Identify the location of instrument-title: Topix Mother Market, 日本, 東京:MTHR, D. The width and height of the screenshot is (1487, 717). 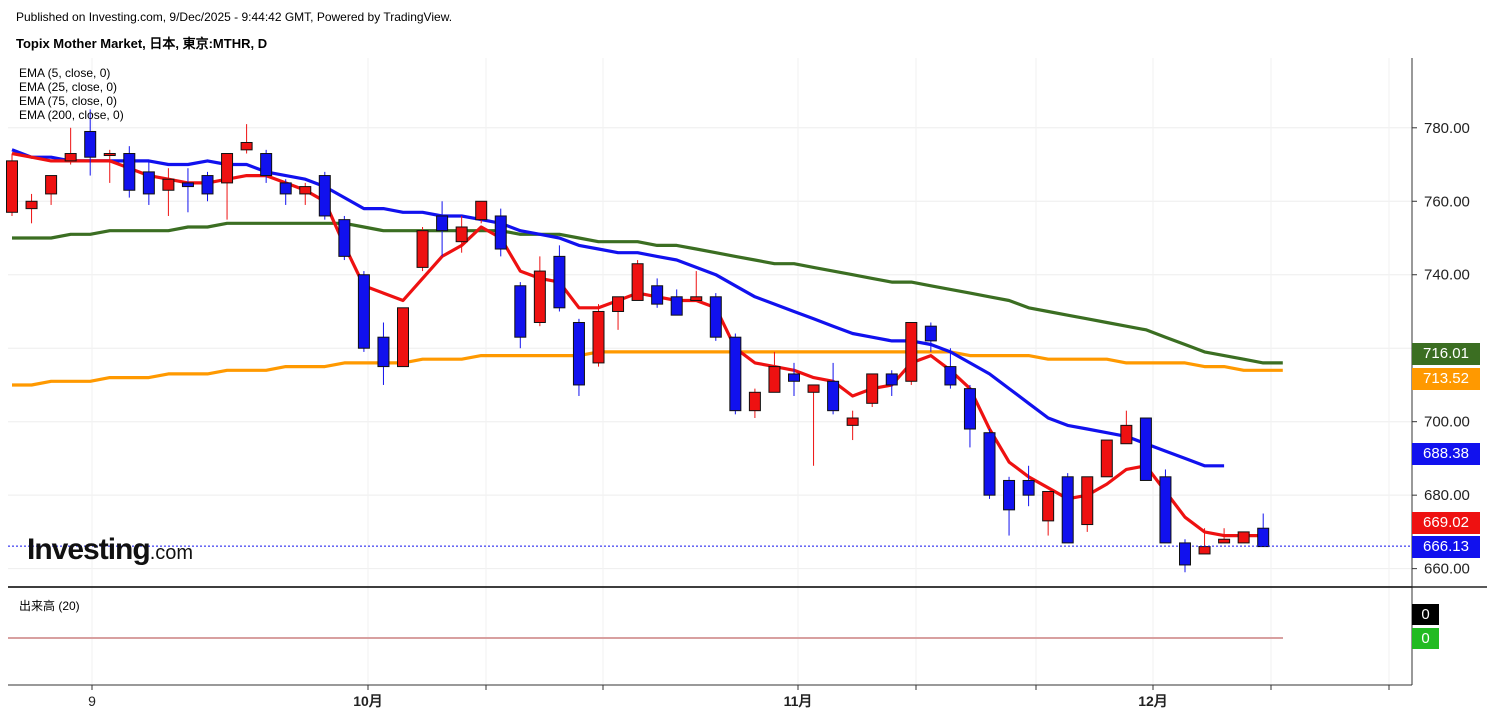
(142, 43).